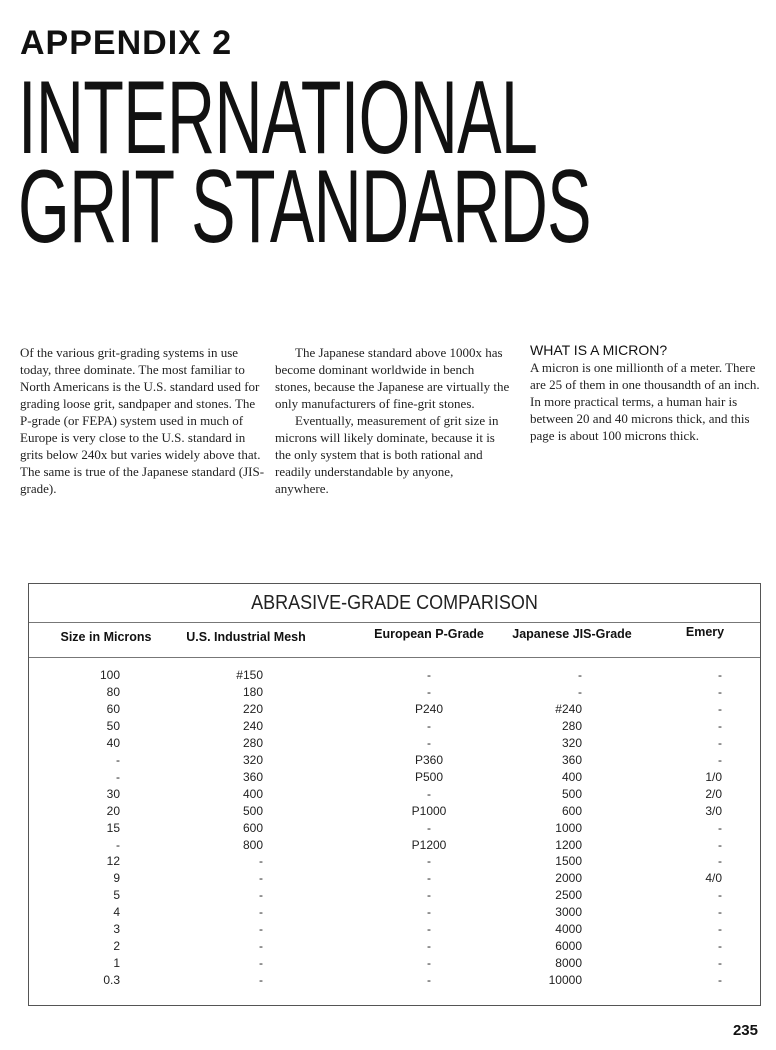 The width and height of the screenshot is (776, 1050). I want to click on european-cell: P360, so click(429, 759).